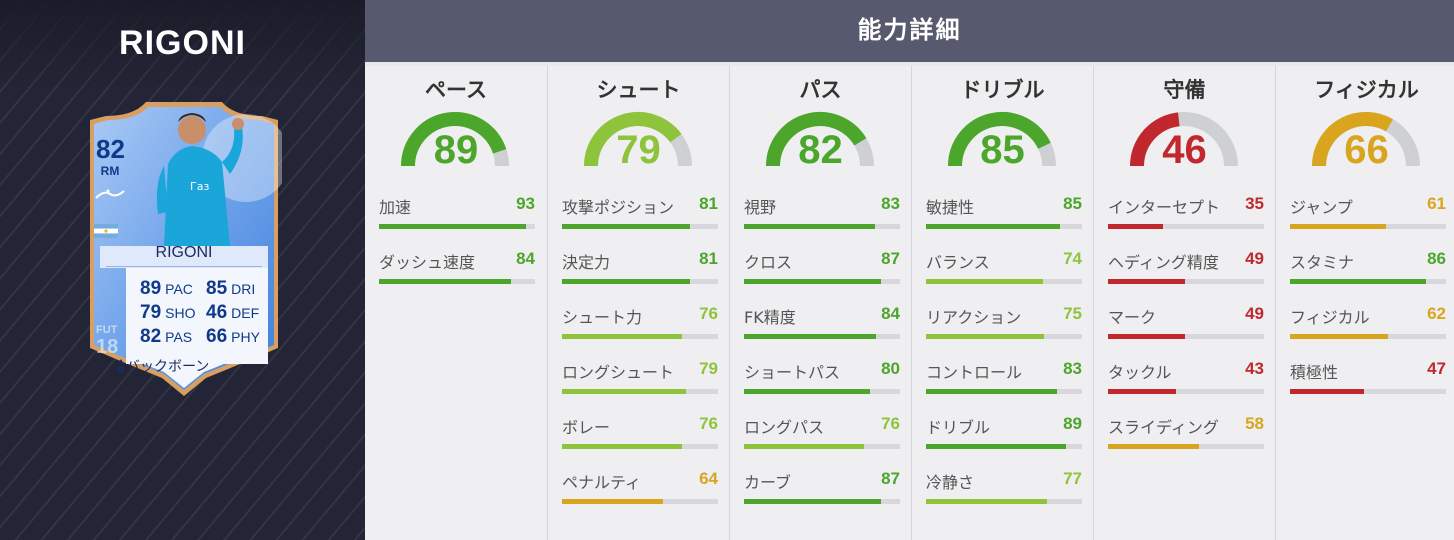 The height and width of the screenshot is (540, 1454). I want to click on stat-label: FK精度, so click(770, 317).